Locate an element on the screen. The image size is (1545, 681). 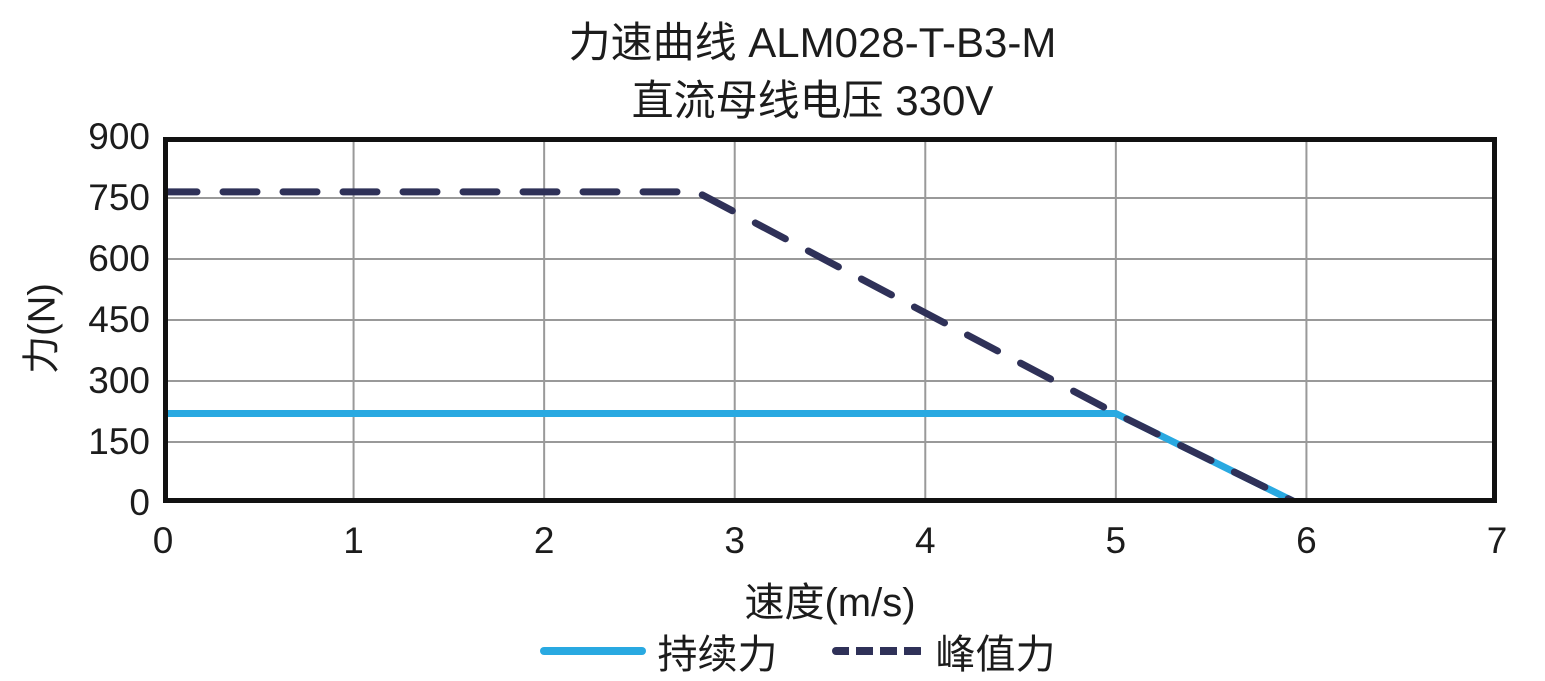
series-solid-line is located at coordinates (732, 456).